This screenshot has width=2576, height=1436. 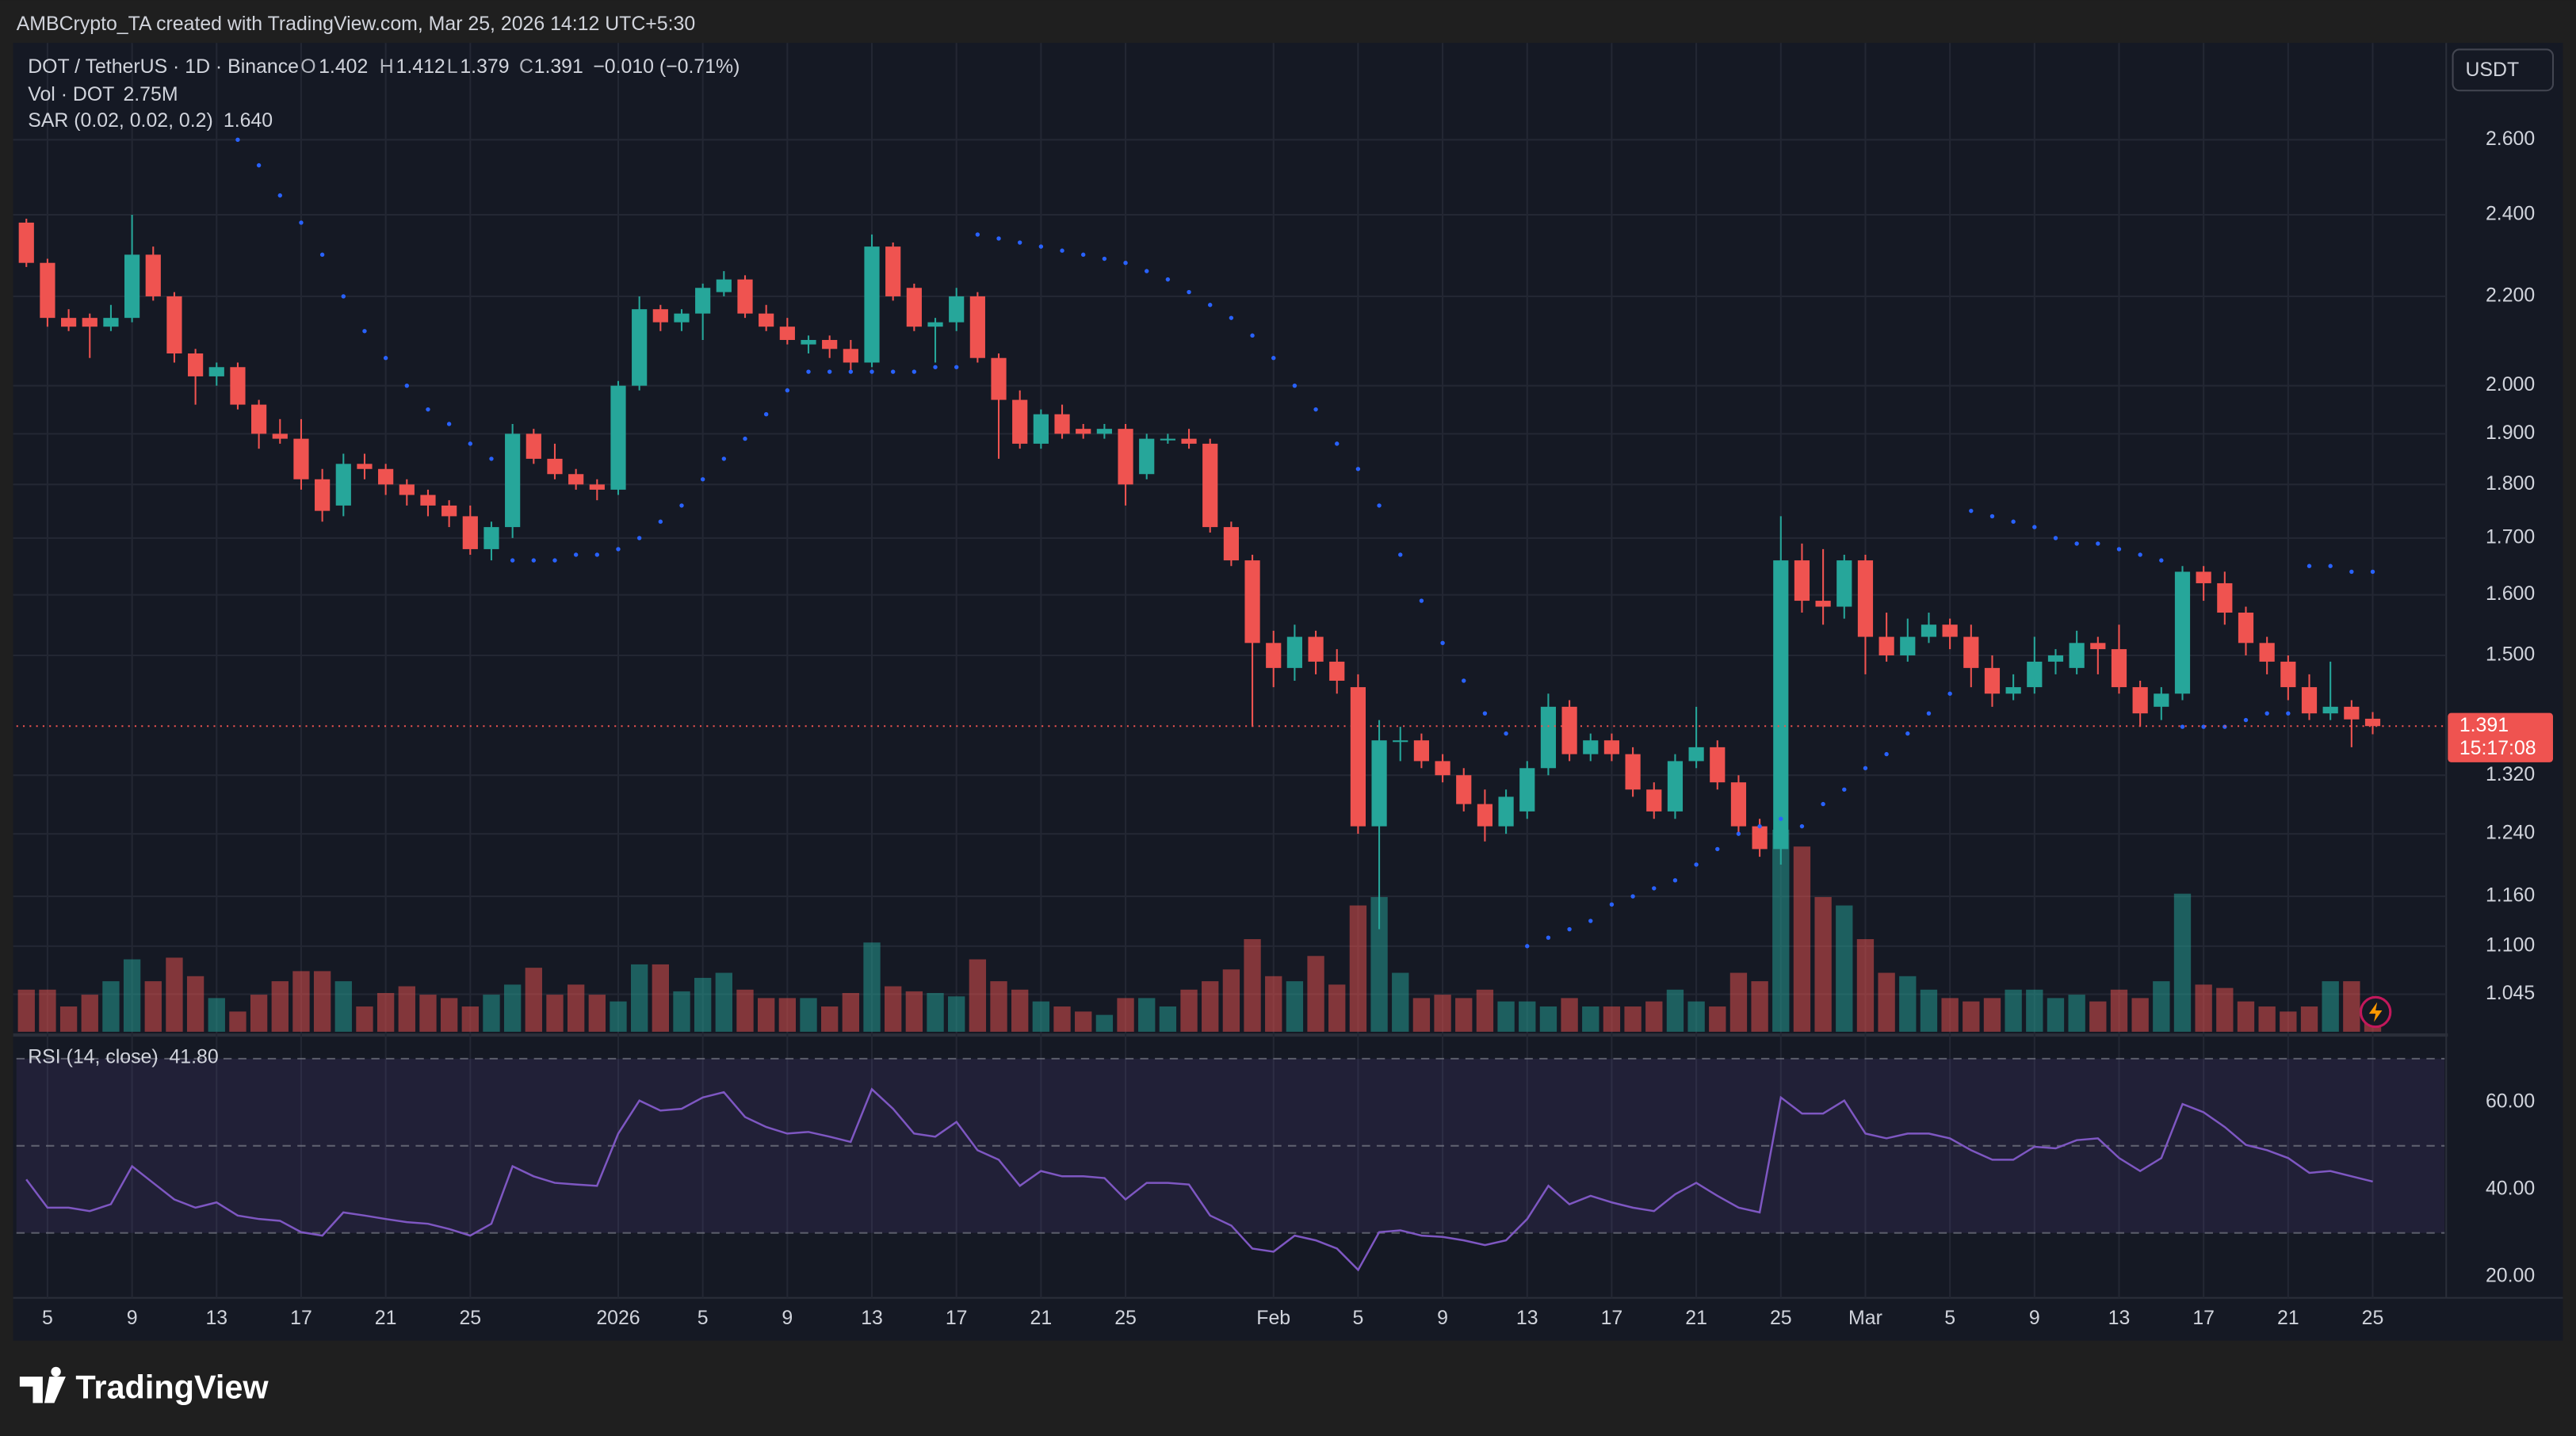 I want to click on price-tag-value: 1.391, so click(x=2484, y=725).